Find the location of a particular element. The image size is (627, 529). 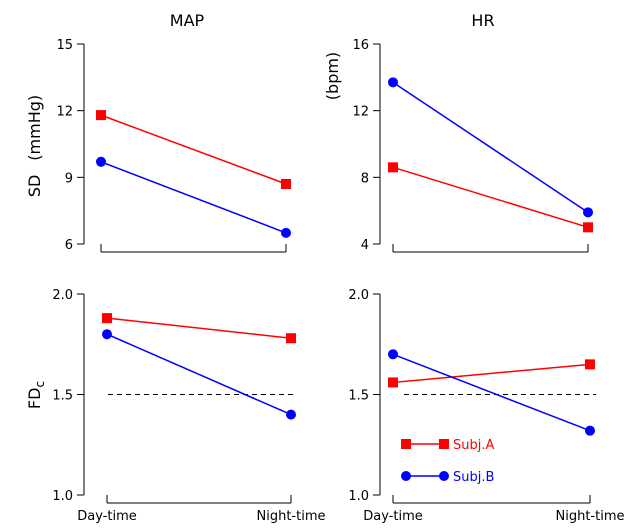

hr-panel-title: HR is located at coordinates (482, 20).